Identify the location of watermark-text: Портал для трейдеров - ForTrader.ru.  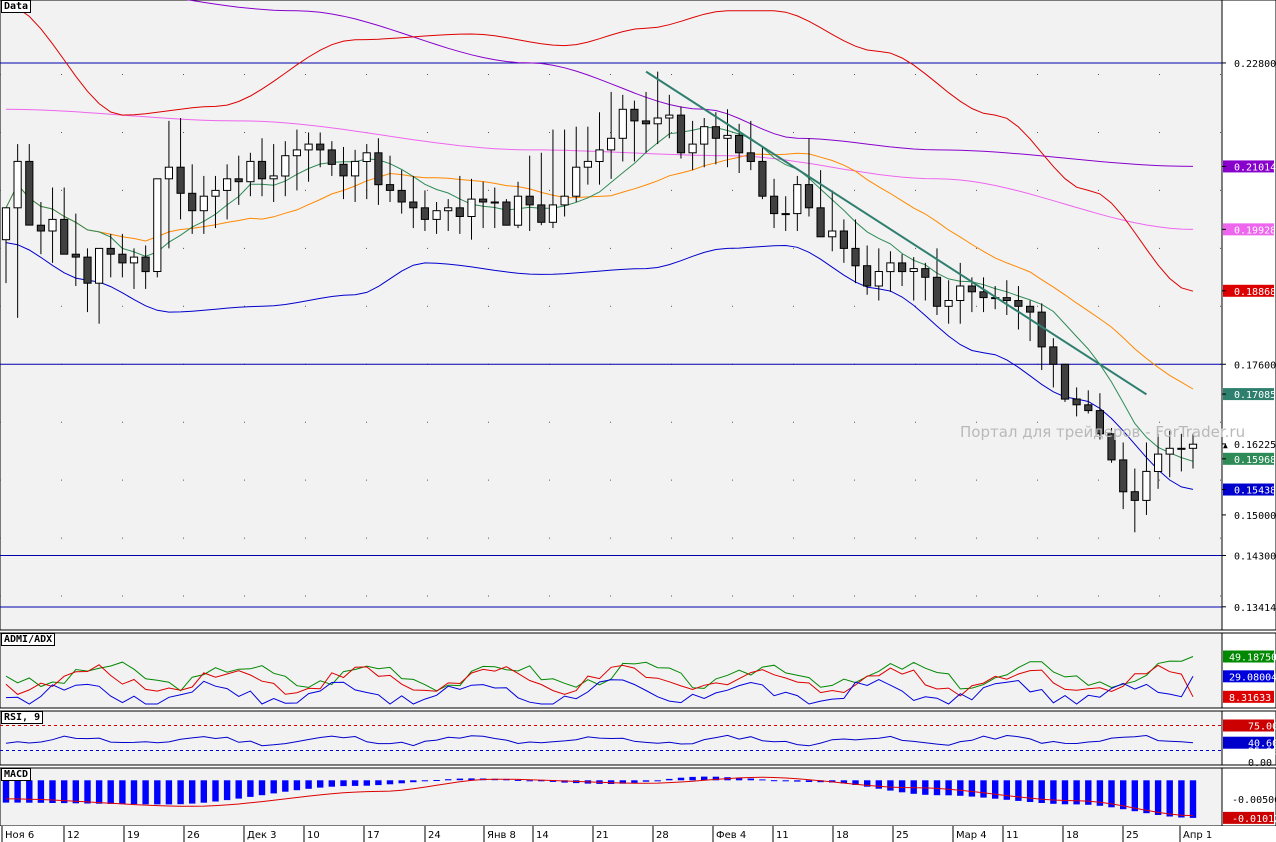
(1103, 432).